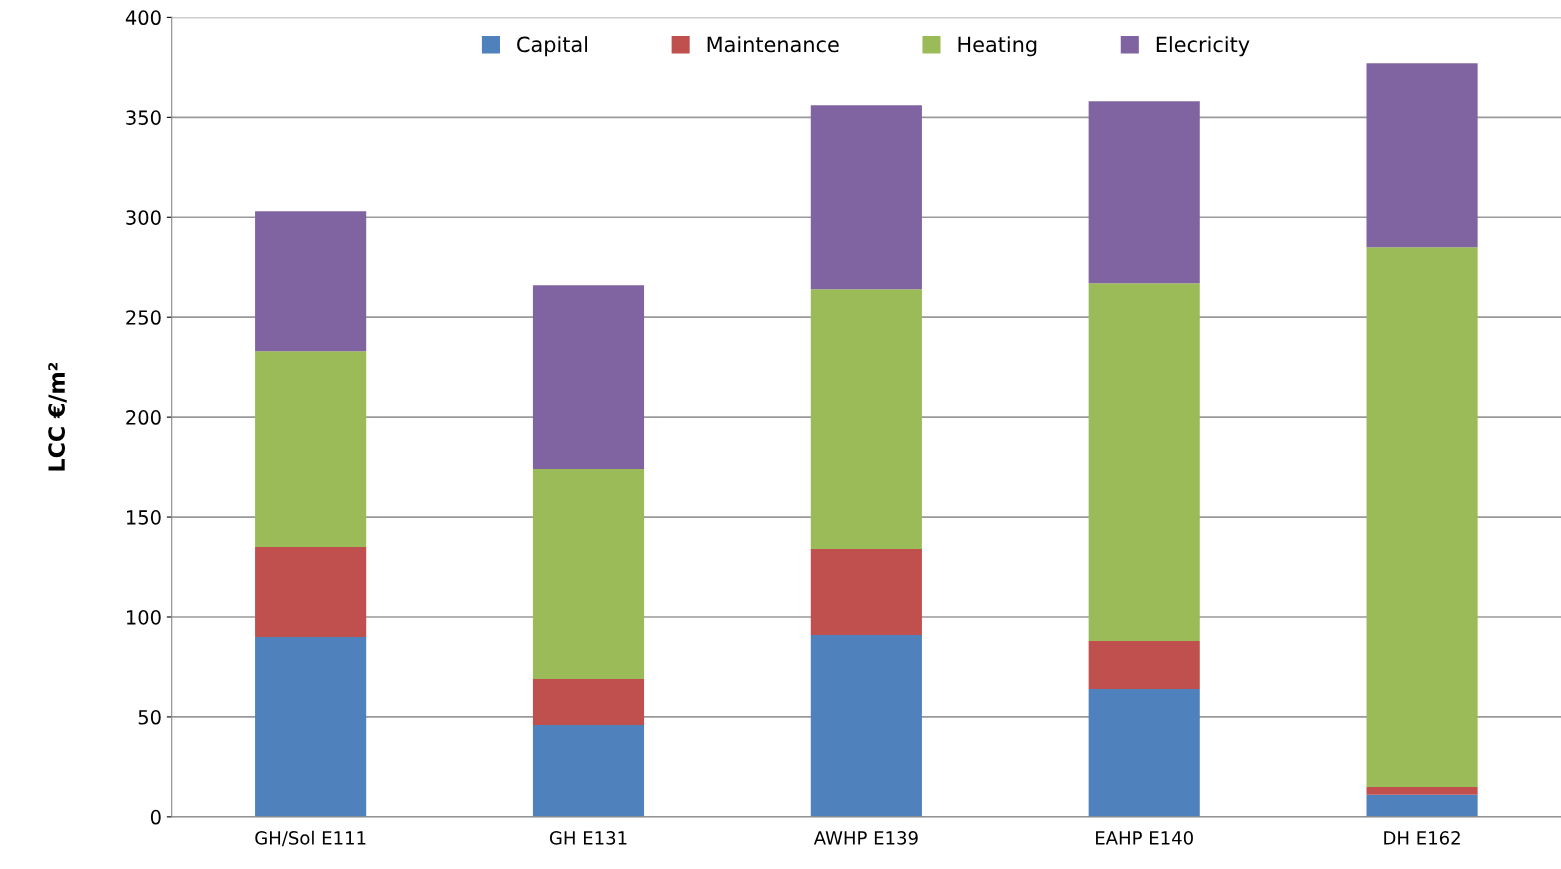 This screenshot has width=1561, height=869. Describe the element at coordinates (144, 517) in the screenshot. I see `y-tick-label: 150` at that location.